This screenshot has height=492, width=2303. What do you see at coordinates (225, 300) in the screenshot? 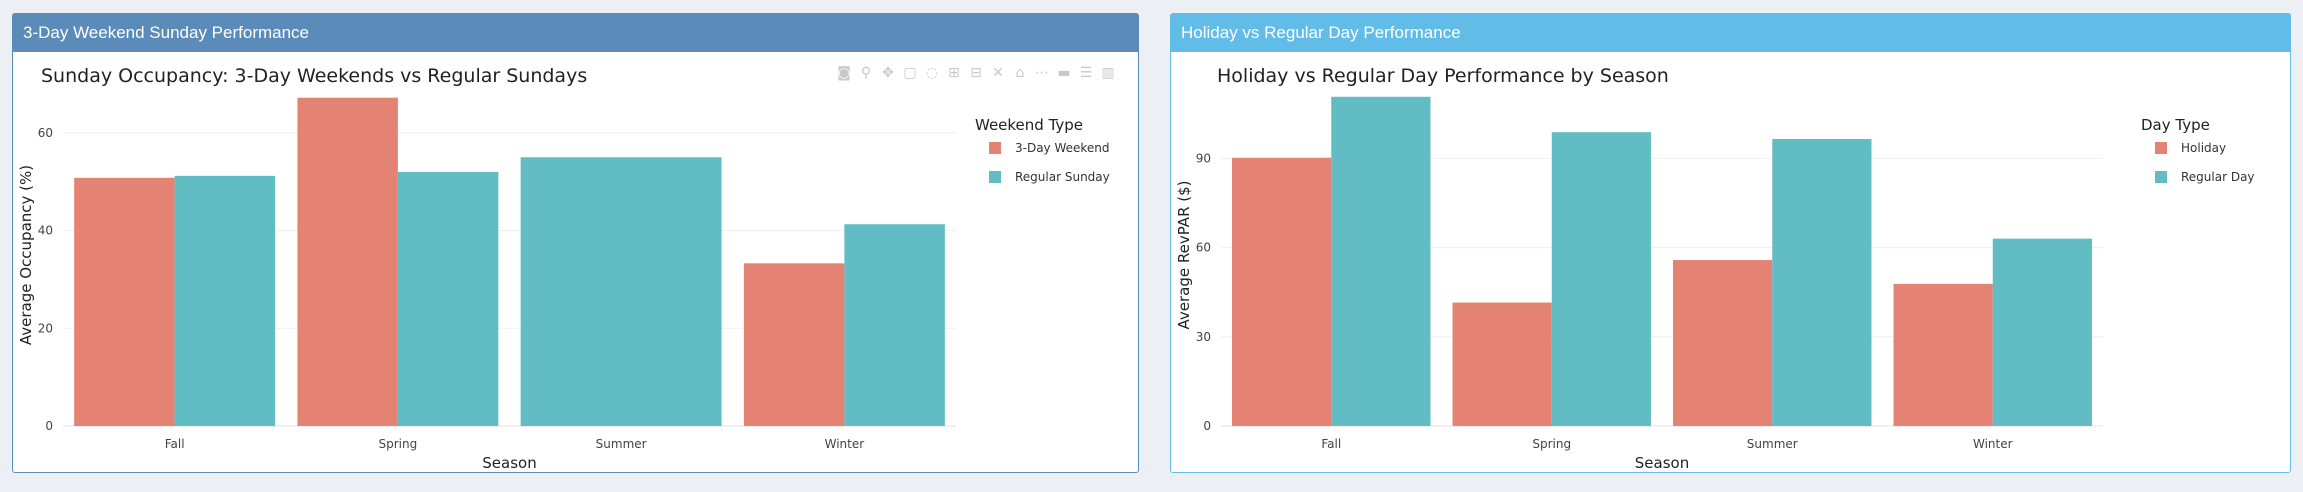
I see `bar-regular-sunday-fall` at bounding box center [225, 300].